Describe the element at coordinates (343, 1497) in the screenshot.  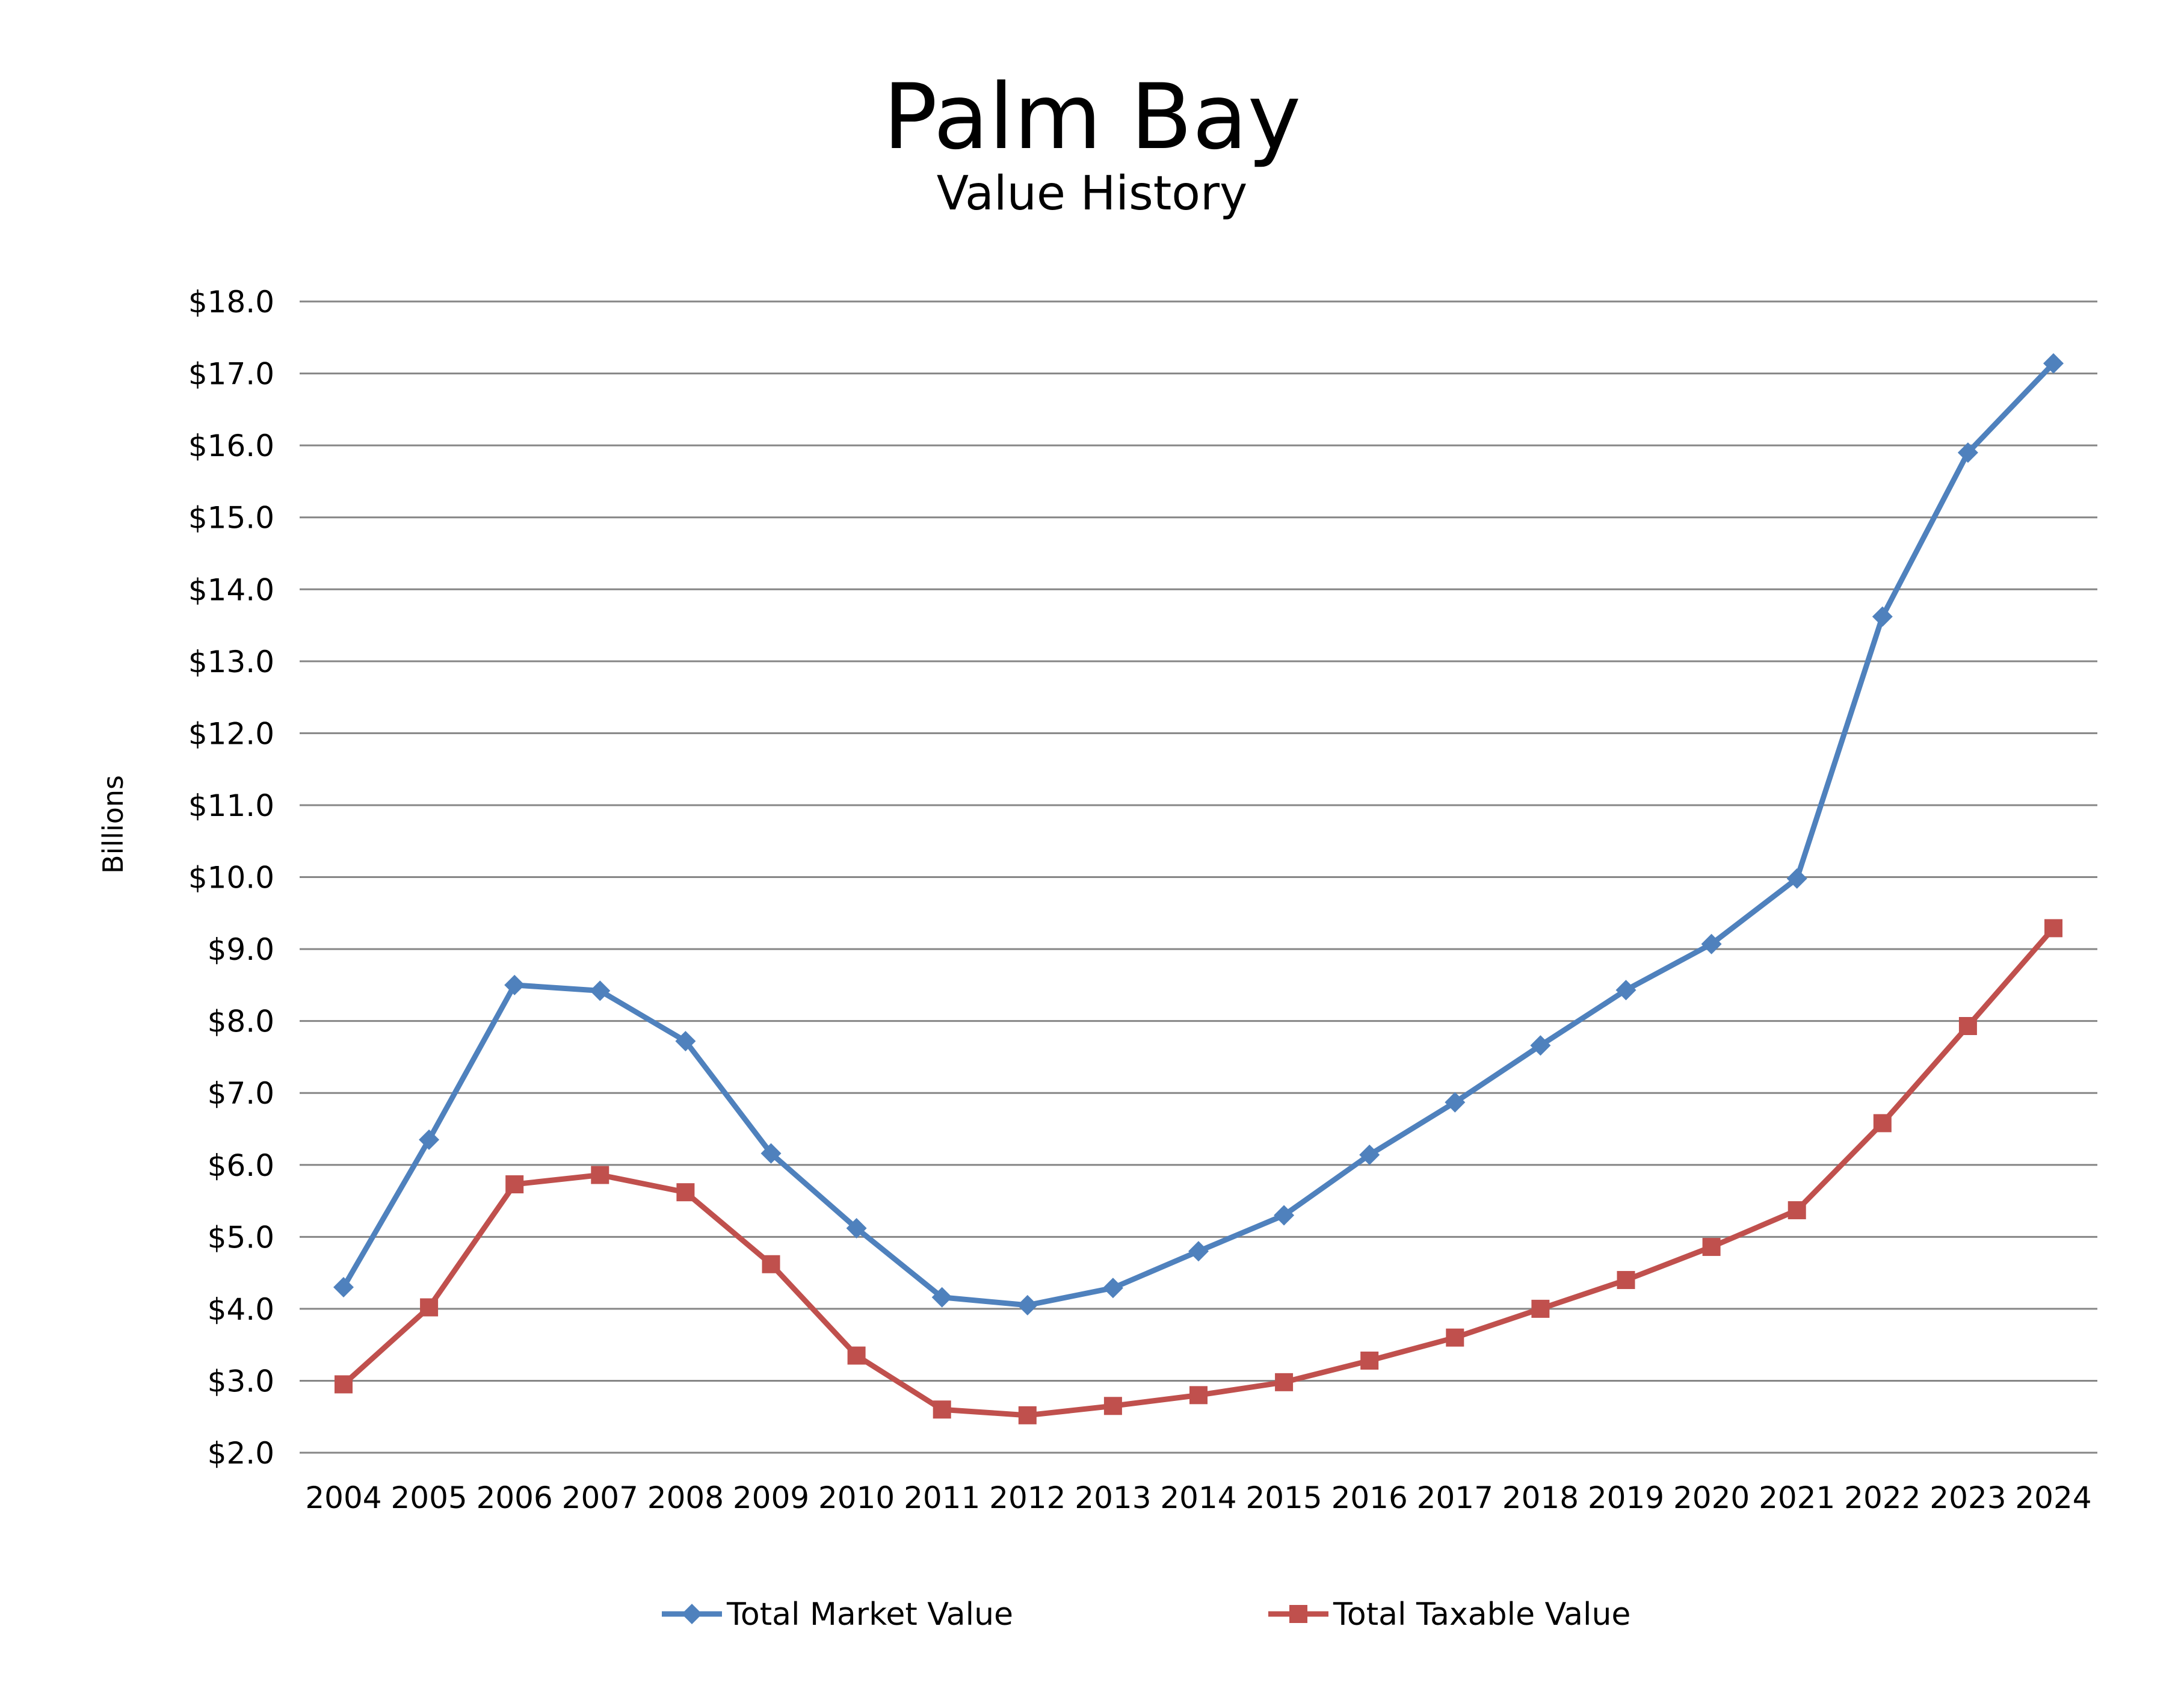
I see `x-tick-label: 2004` at that location.